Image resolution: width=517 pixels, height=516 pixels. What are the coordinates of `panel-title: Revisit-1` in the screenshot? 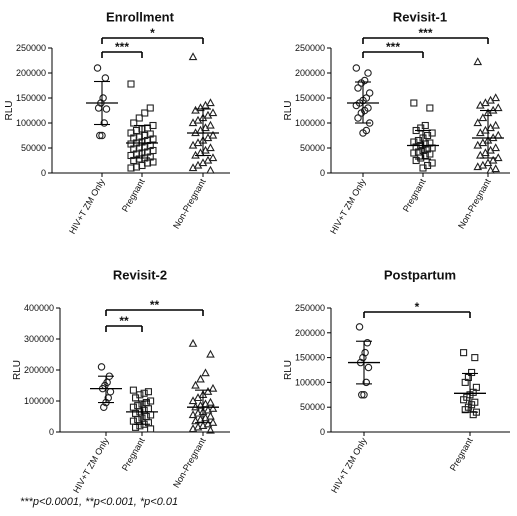 It's located at (420, 17).